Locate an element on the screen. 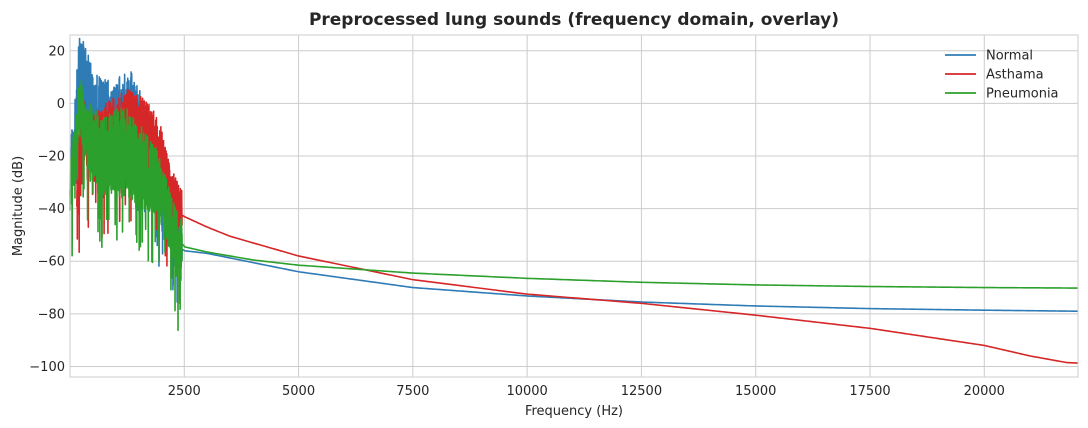 The width and height of the screenshot is (1088, 428). y-axis-label: Magnitude (dB) is located at coordinates (18, 206).